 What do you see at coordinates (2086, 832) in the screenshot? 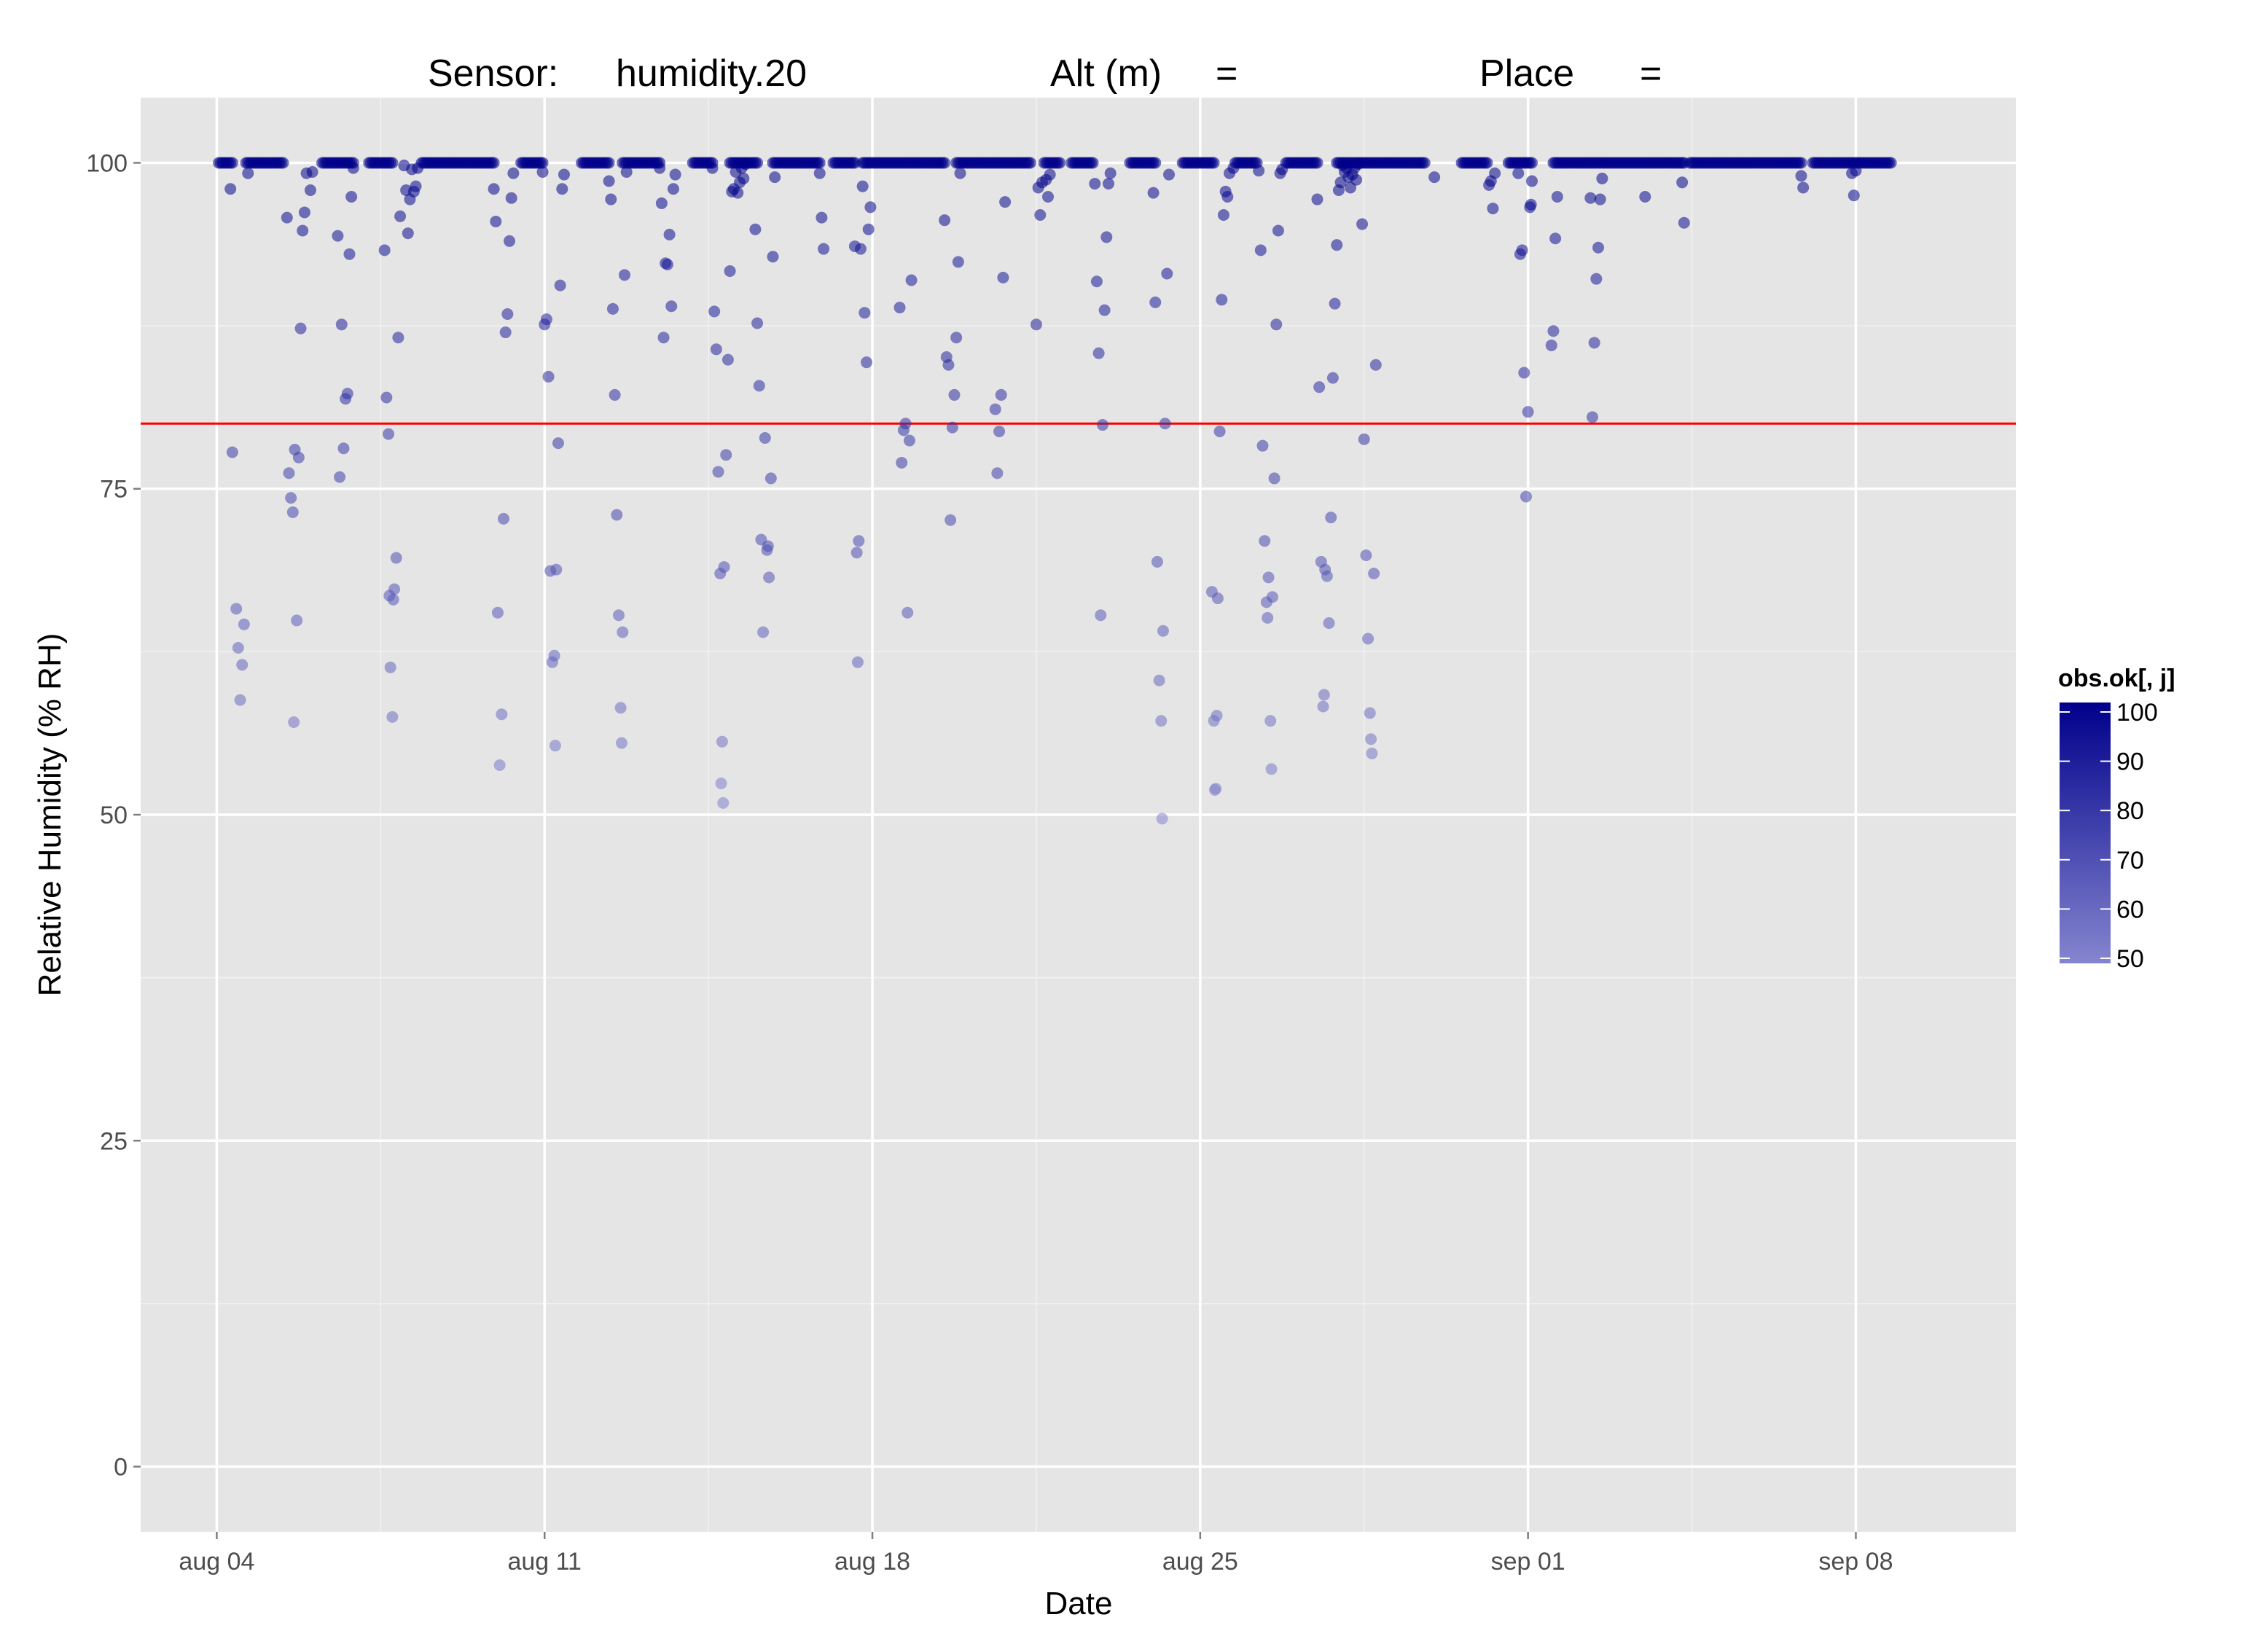
I see `legend-color-bar` at bounding box center [2086, 832].